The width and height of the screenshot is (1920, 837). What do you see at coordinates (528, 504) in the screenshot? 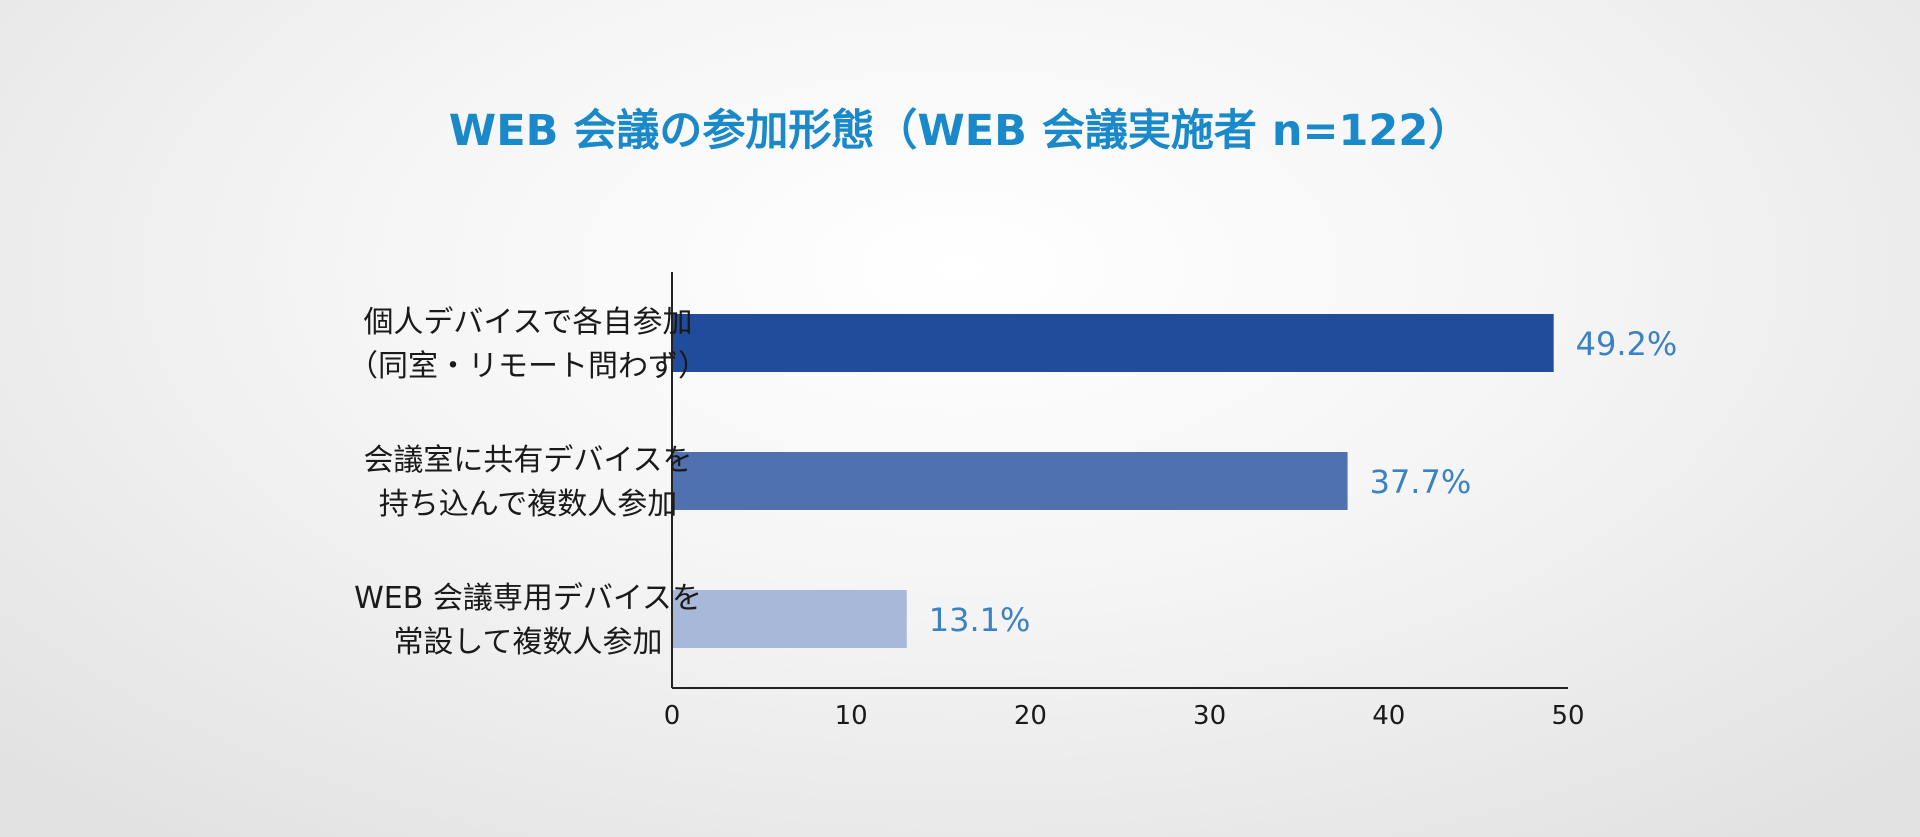
I see `category-label-2-line-2: 持ち込んで複数人参加` at bounding box center [528, 504].